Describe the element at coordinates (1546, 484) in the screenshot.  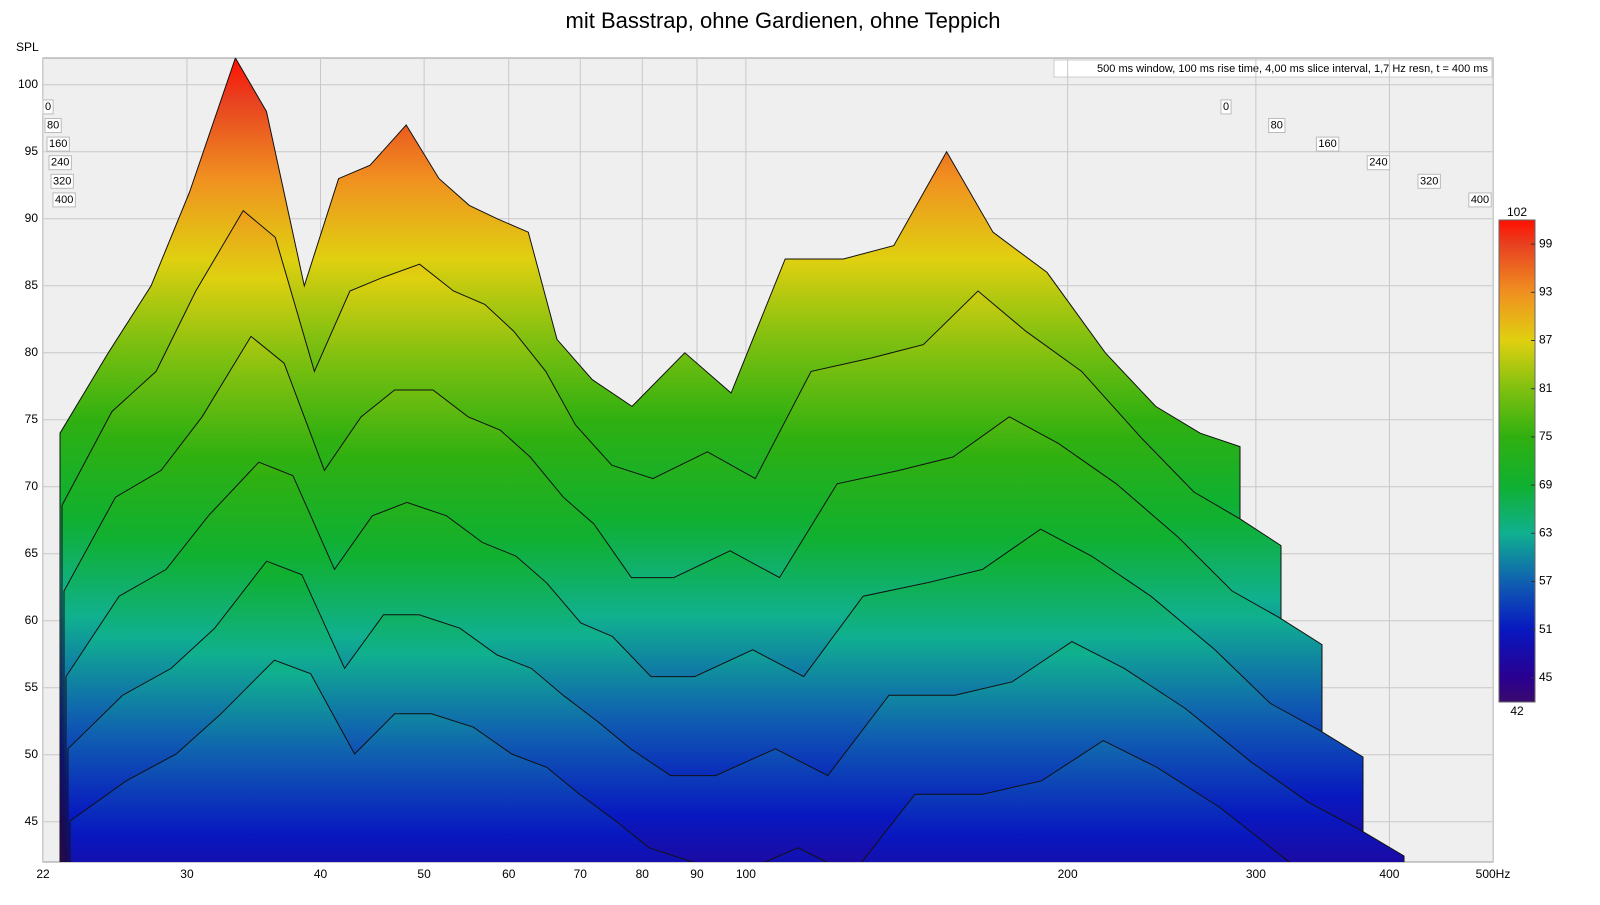
I see `colorbar-tick-label: 69` at that location.